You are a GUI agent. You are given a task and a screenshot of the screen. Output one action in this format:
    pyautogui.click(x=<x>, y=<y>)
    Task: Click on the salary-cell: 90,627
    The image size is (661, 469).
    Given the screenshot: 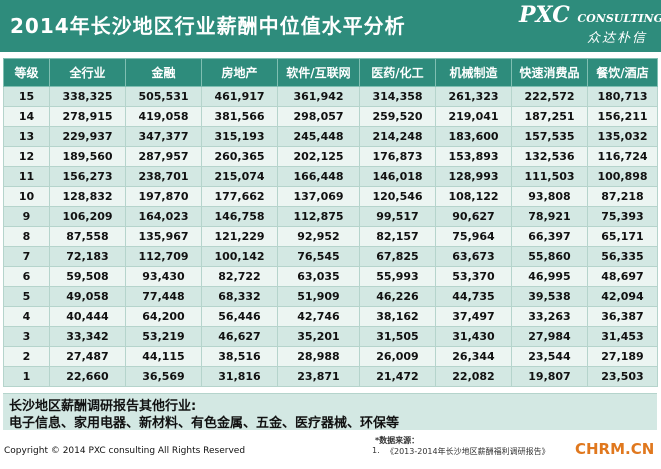 What is the action you would take?
    pyautogui.click(x=473, y=216)
    